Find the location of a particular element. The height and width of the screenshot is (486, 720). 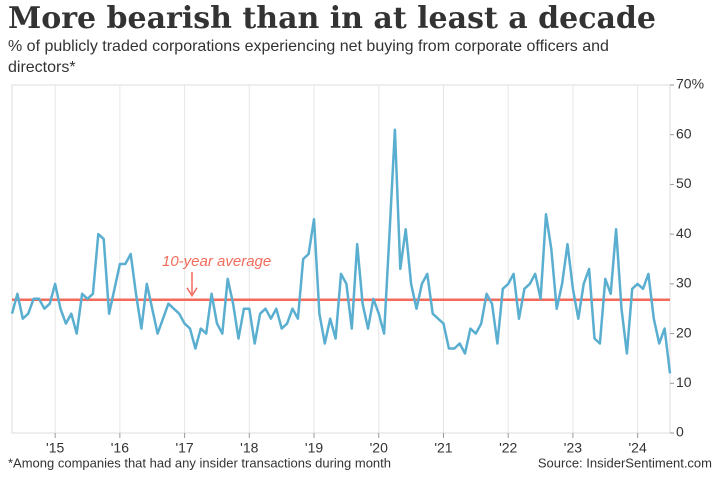

x-tick-label: '21 is located at coordinates (443, 448).